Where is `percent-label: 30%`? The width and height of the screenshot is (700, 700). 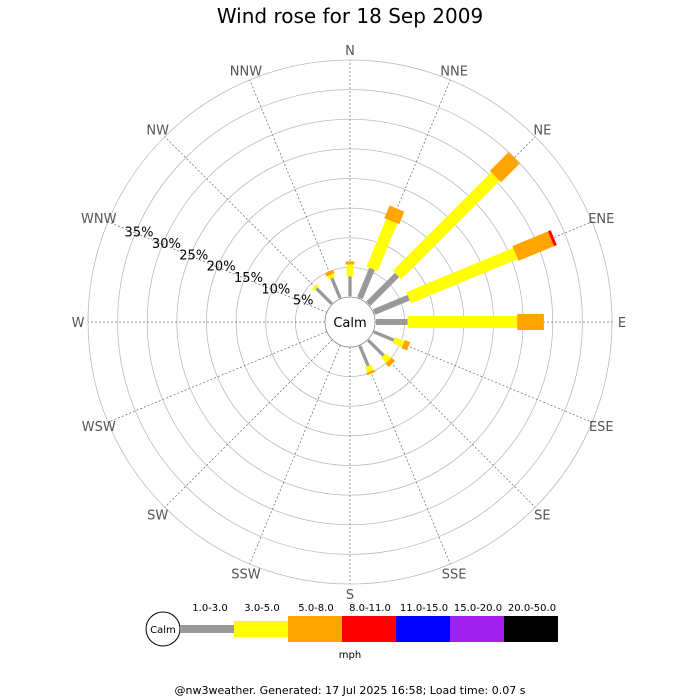 percent-label: 30% is located at coordinates (166, 244).